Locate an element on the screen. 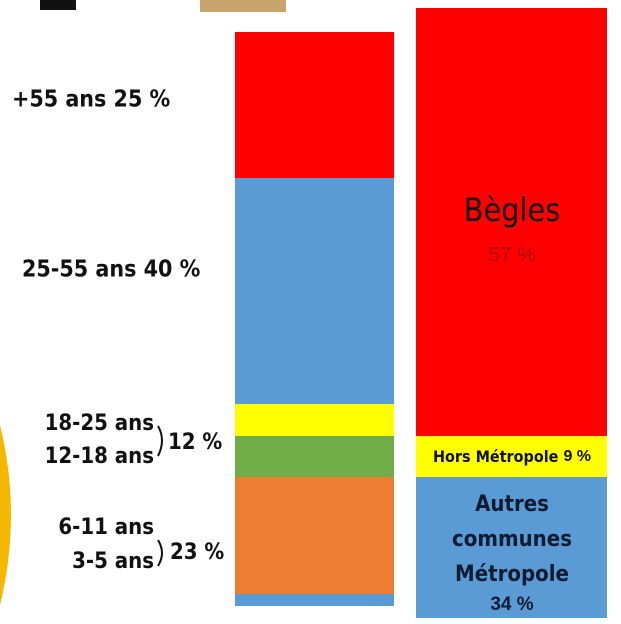  origin-share: 9 % is located at coordinates (577, 456).